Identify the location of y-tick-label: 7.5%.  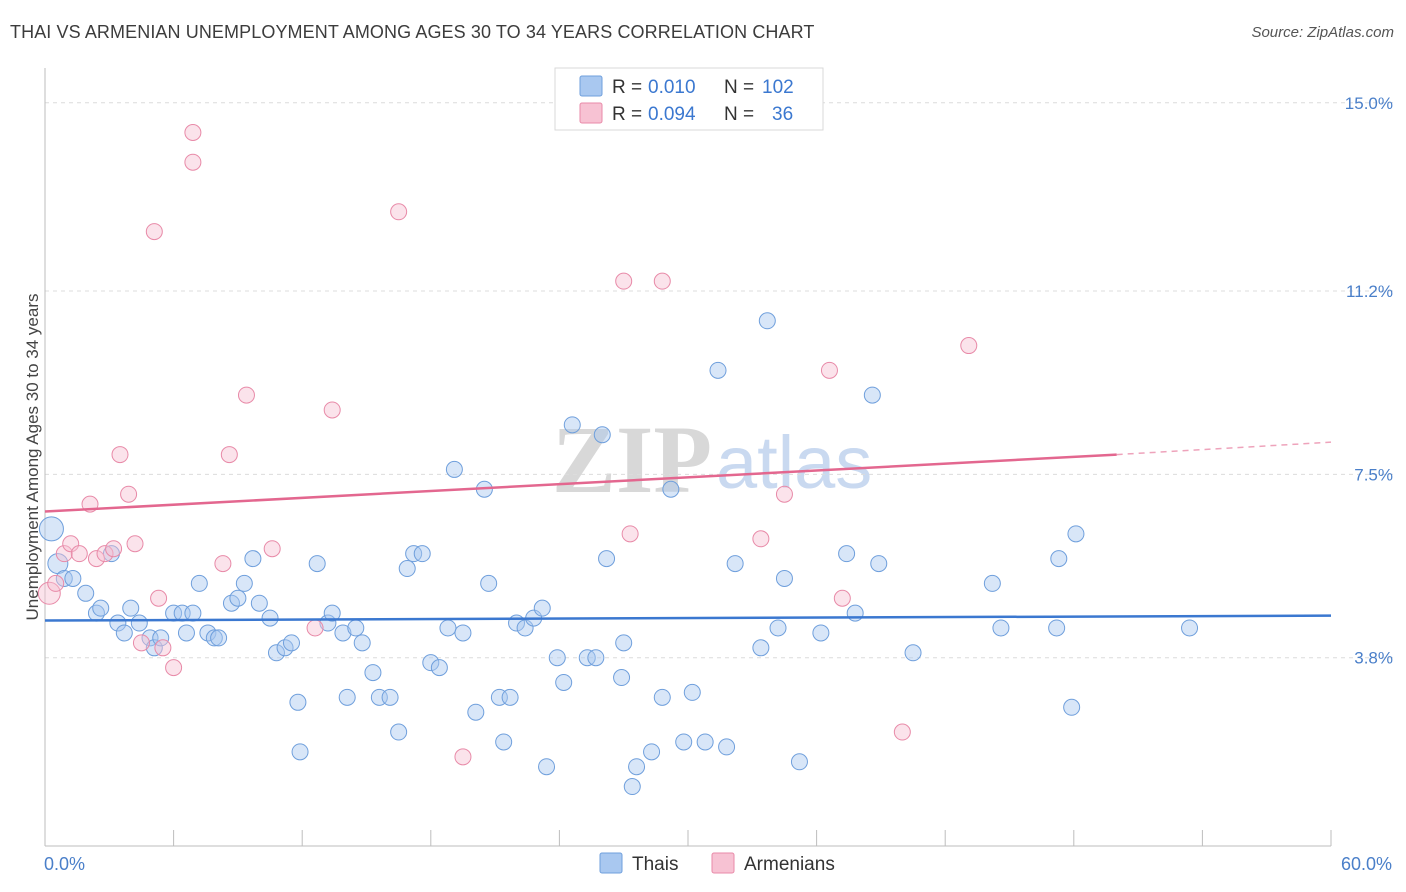
(1373, 474).